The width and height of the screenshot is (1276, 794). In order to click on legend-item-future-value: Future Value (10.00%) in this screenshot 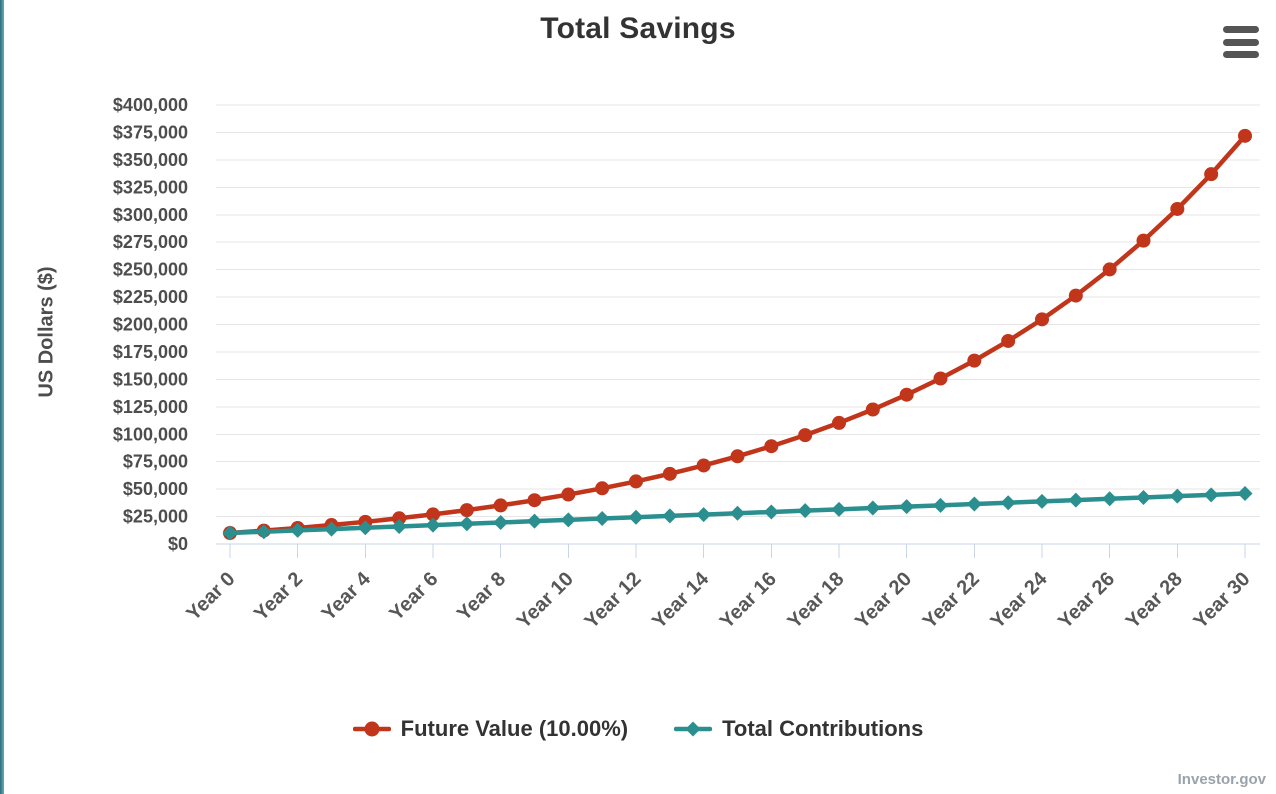, I will do `click(490, 729)`.